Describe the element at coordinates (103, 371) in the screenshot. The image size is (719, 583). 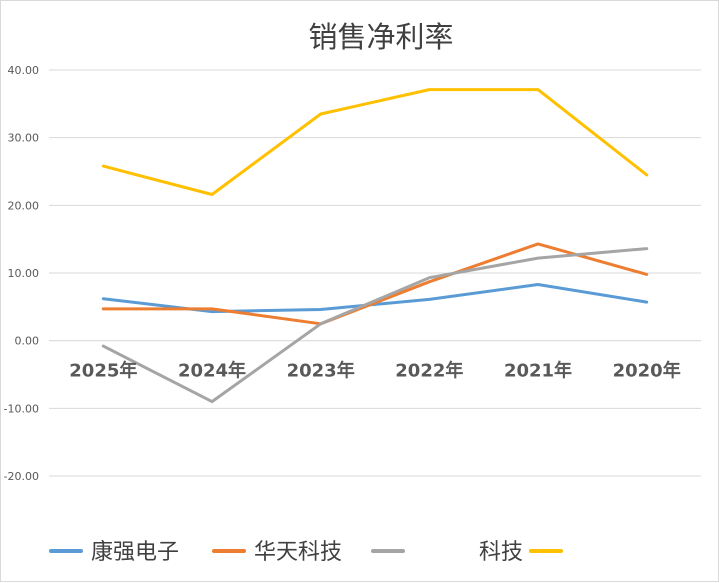
I see `x-category-label: 2025年` at that location.